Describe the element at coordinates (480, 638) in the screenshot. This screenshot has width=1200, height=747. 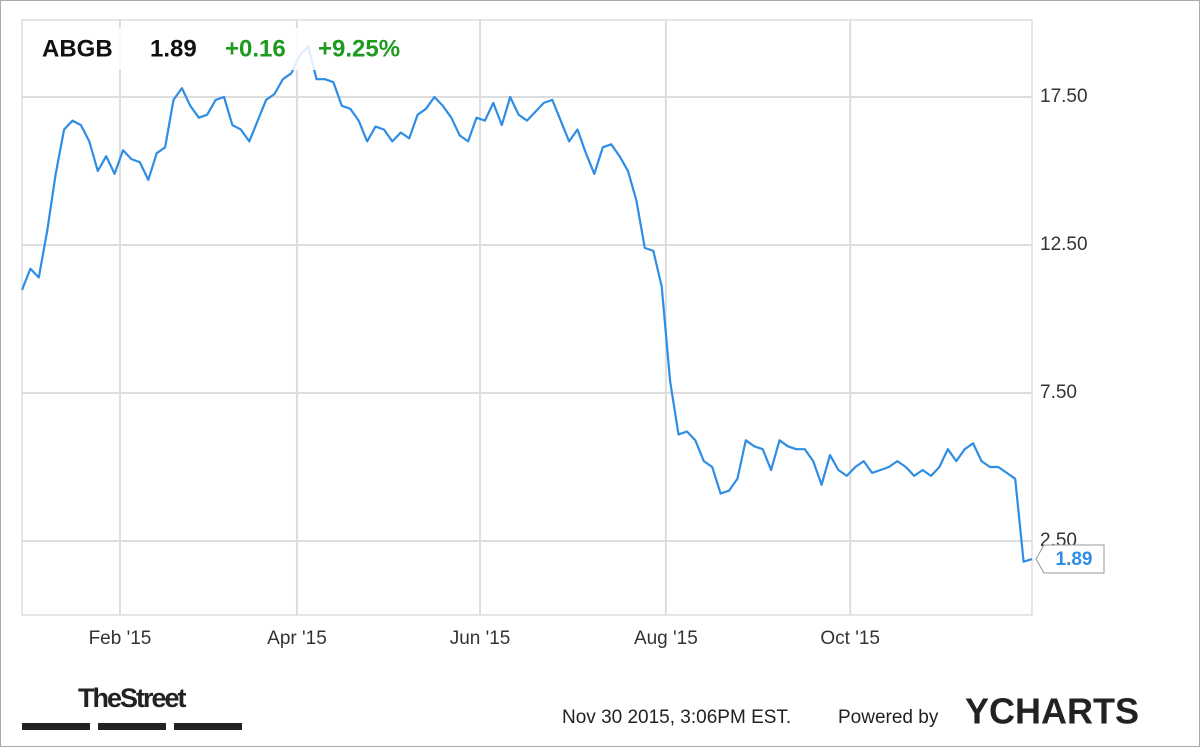
I see `x-tick-label: Jun '15` at that location.